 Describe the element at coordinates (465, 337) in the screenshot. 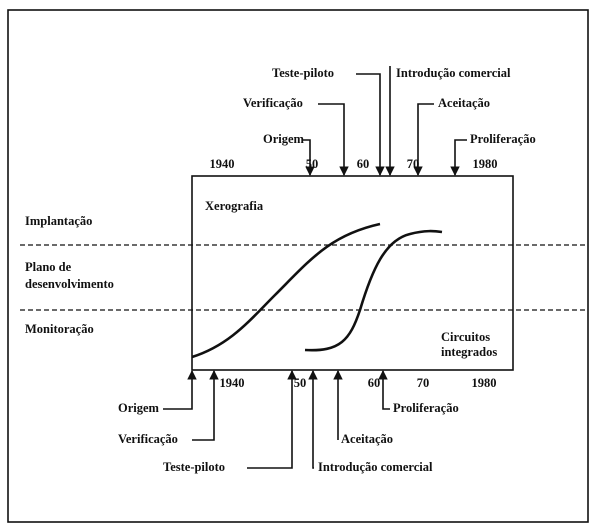

I see `curve-label: Circuitos` at that location.